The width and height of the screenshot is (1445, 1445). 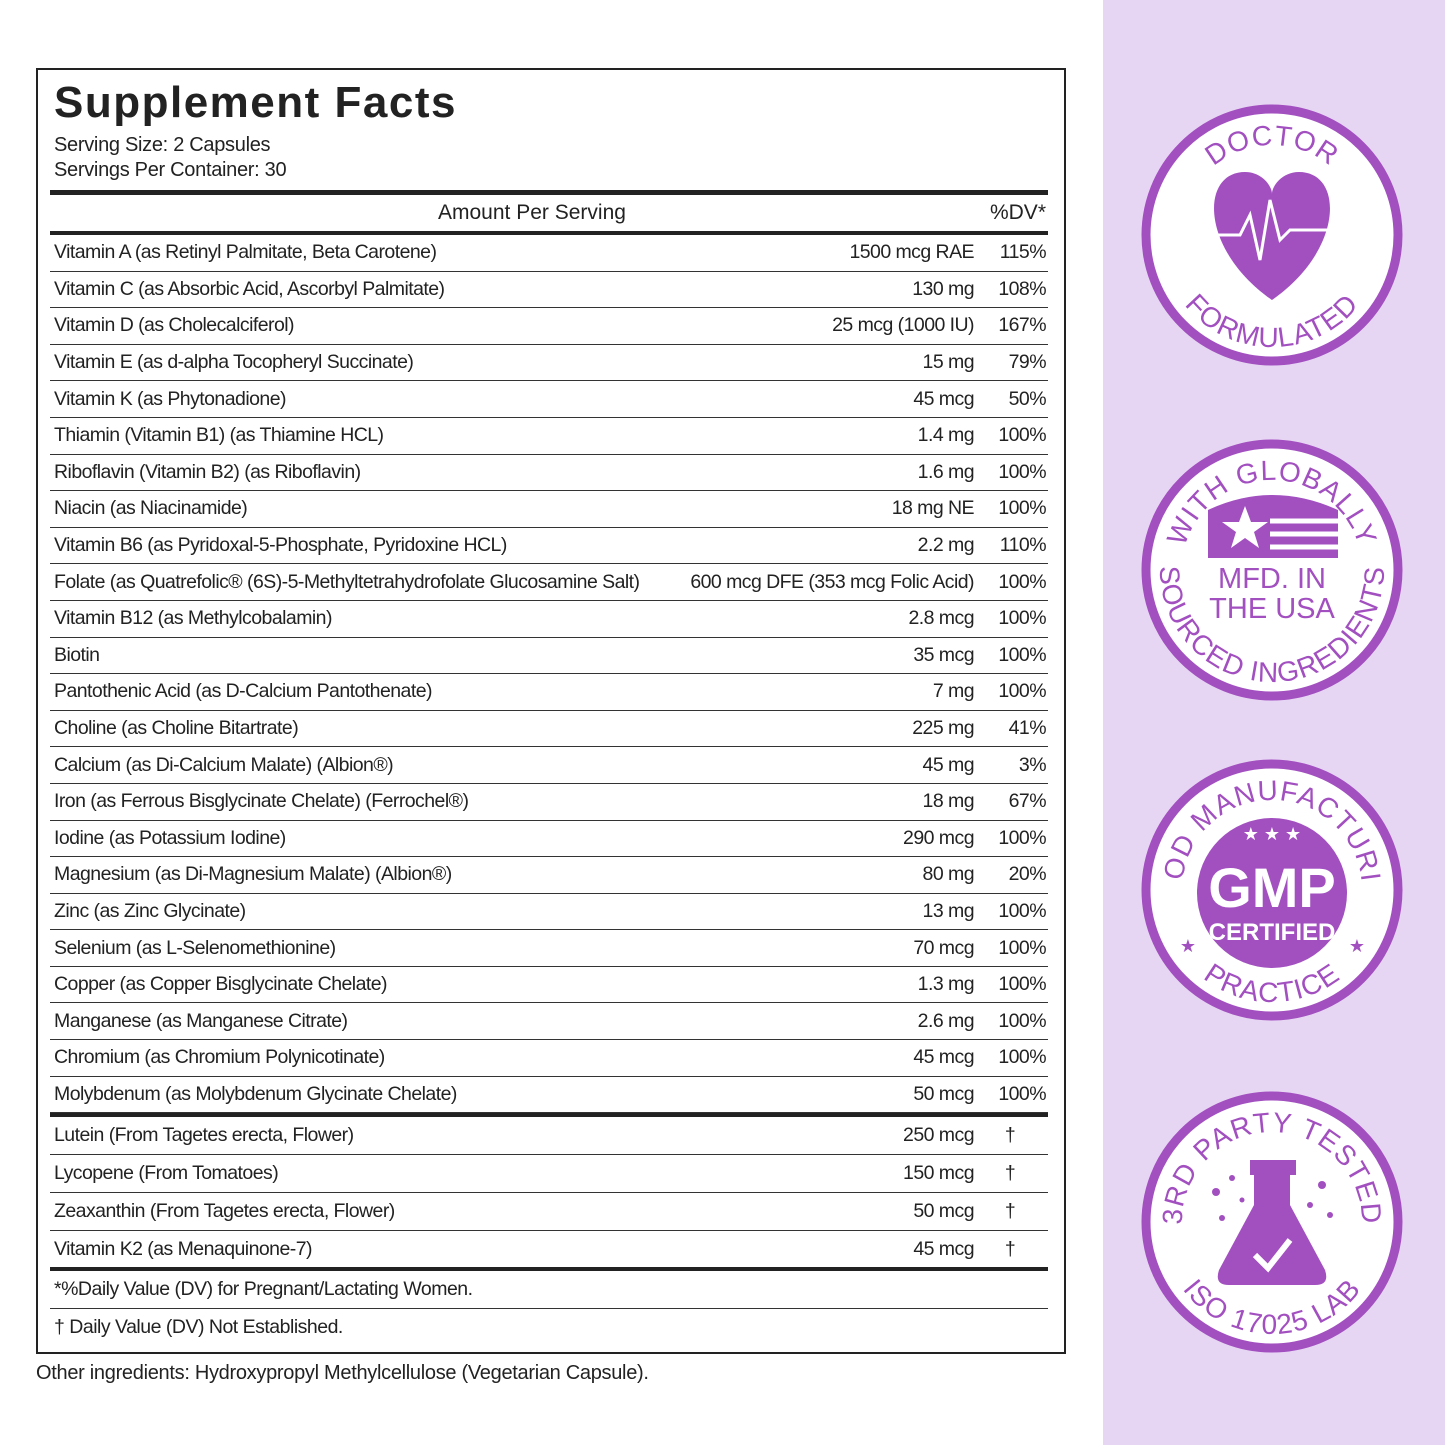 What do you see at coordinates (170, 170) in the screenshot?
I see `servings-per-container: Servings Per Container: 30` at bounding box center [170, 170].